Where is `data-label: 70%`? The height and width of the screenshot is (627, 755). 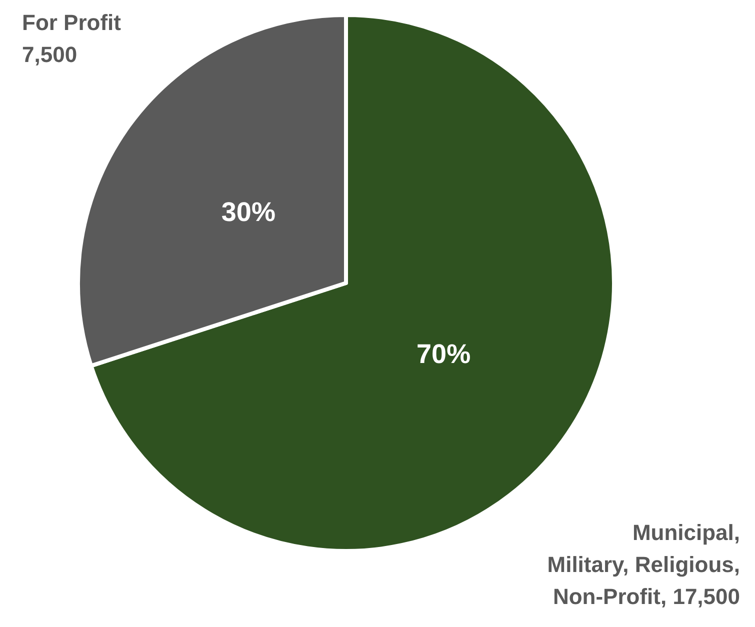
data-label: 70% is located at coordinates (443, 353).